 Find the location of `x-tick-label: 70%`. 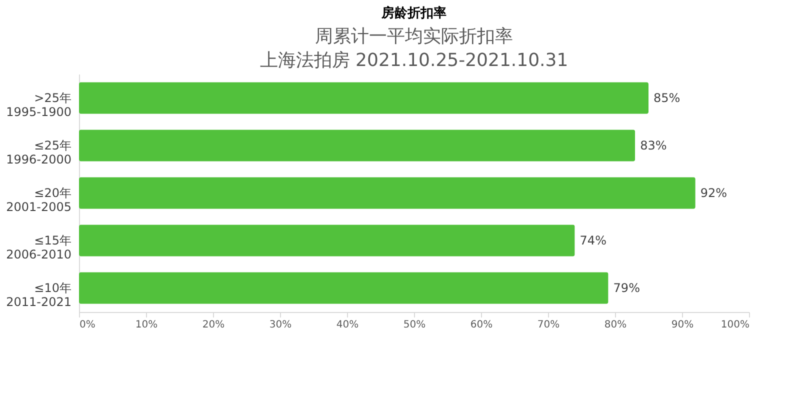

x-tick-label: 70% is located at coordinates (548, 325).